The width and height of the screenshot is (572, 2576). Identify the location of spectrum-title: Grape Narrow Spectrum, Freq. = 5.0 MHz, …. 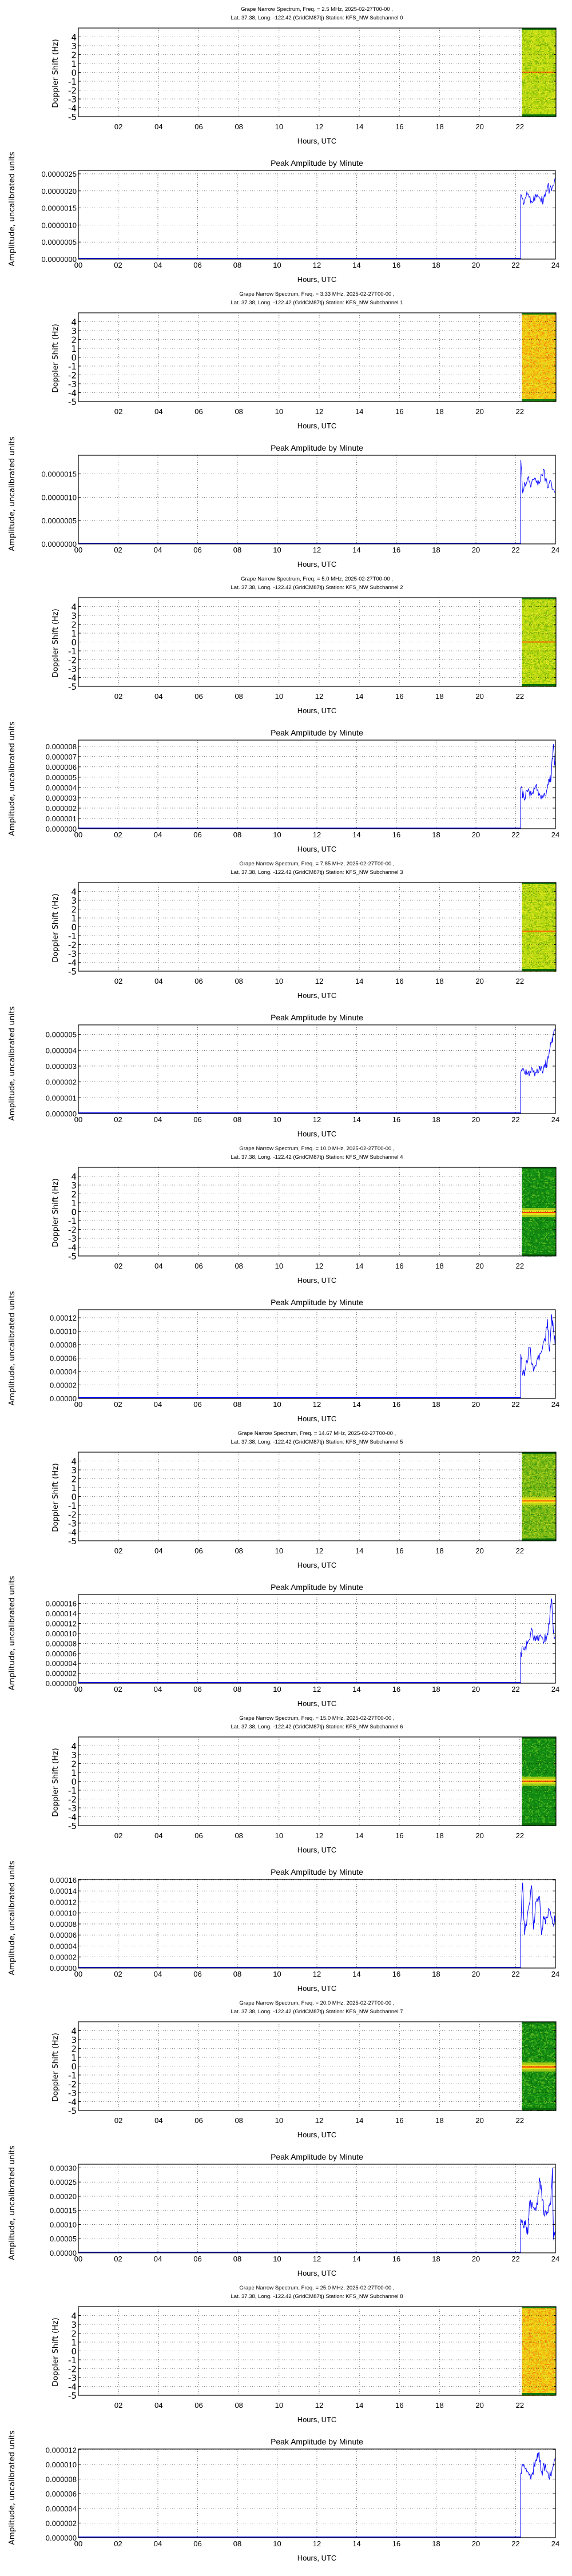
(317, 579).